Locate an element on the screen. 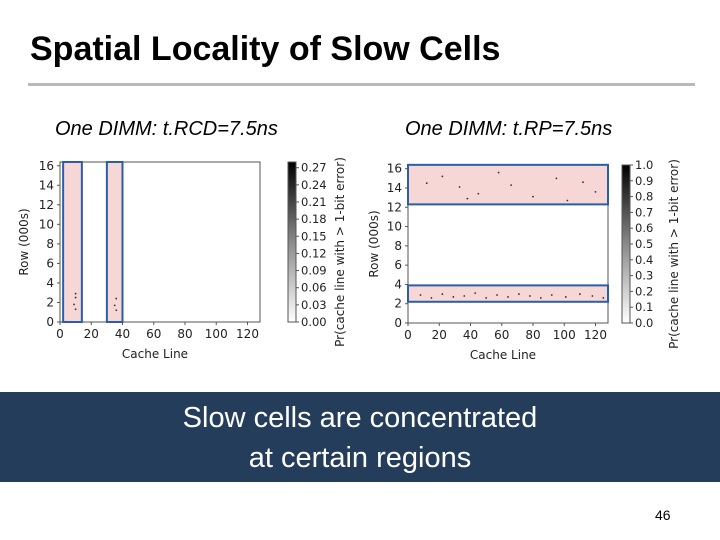 The width and height of the screenshot is (720, 540). chart-left-title: One DIMM: t.RCD=7.5ns is located at coordinates (166, 129).